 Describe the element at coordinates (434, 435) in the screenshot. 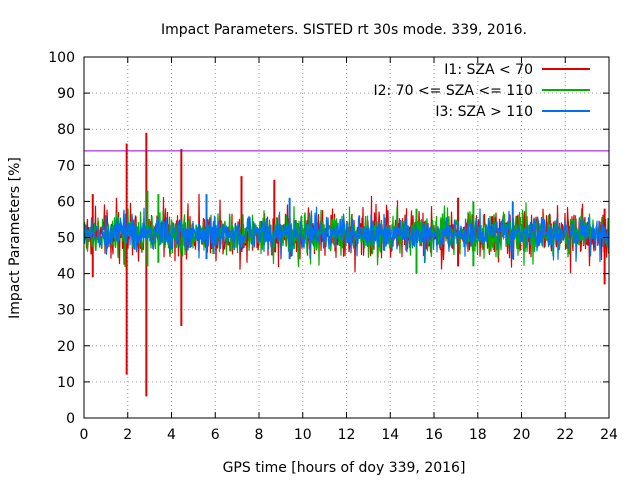

I see `x-tick-label: 16` at that location.